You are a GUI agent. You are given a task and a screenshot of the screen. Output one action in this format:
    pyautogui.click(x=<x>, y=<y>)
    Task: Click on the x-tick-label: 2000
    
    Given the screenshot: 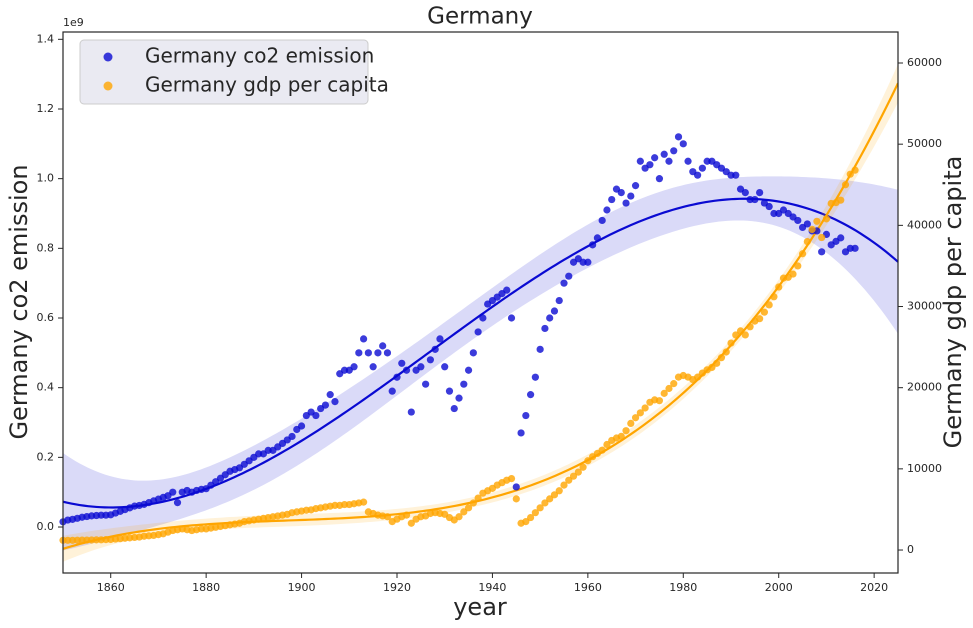 What is the action you would take?
    pyautogui.click(x=779, y=587)
    